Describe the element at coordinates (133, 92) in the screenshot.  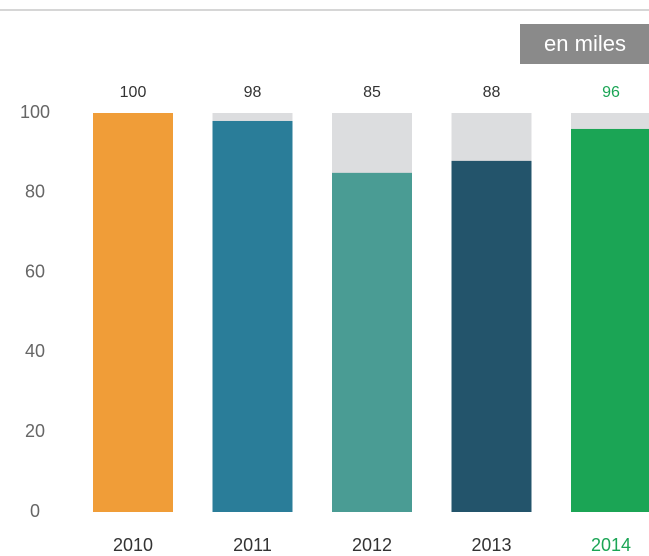
I see `value-label: 100` at that location.